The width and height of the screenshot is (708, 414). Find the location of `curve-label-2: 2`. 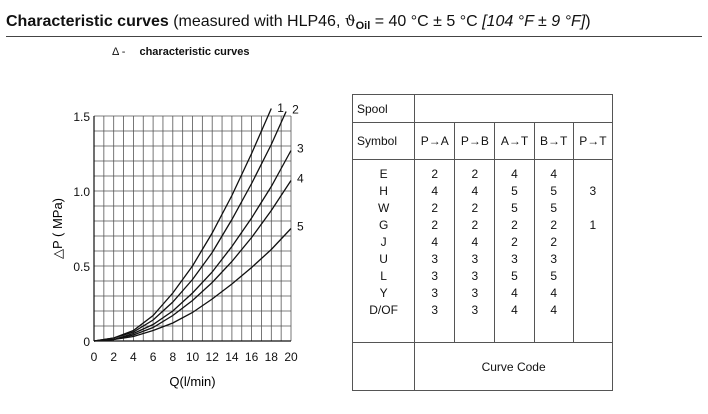

curve-label-2: 2 is located at coordinates (295, 110).